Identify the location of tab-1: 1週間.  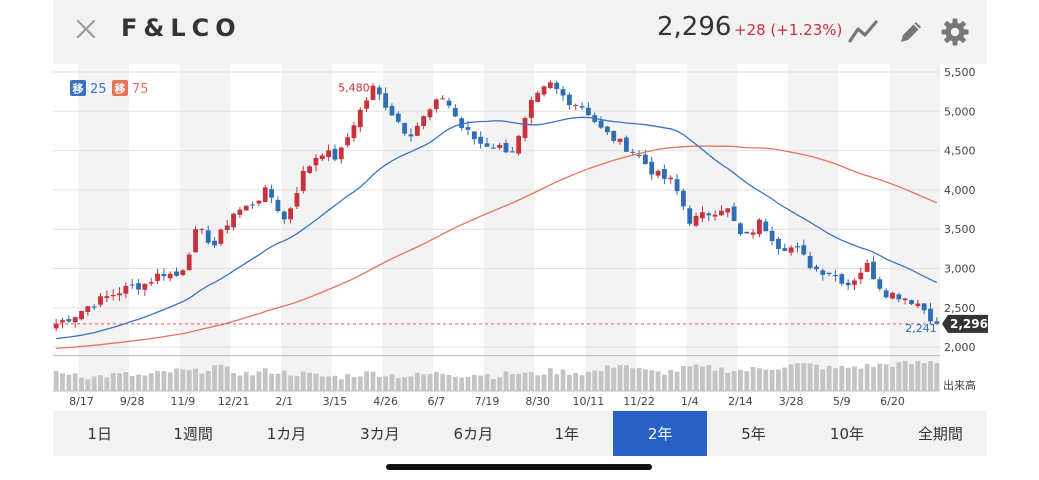
(193, 434).